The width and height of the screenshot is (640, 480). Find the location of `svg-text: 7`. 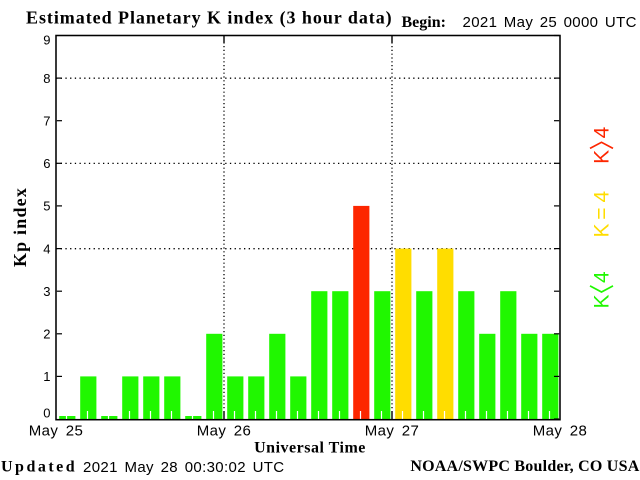

svg-text: 7 is located at coordinates (46, 120).